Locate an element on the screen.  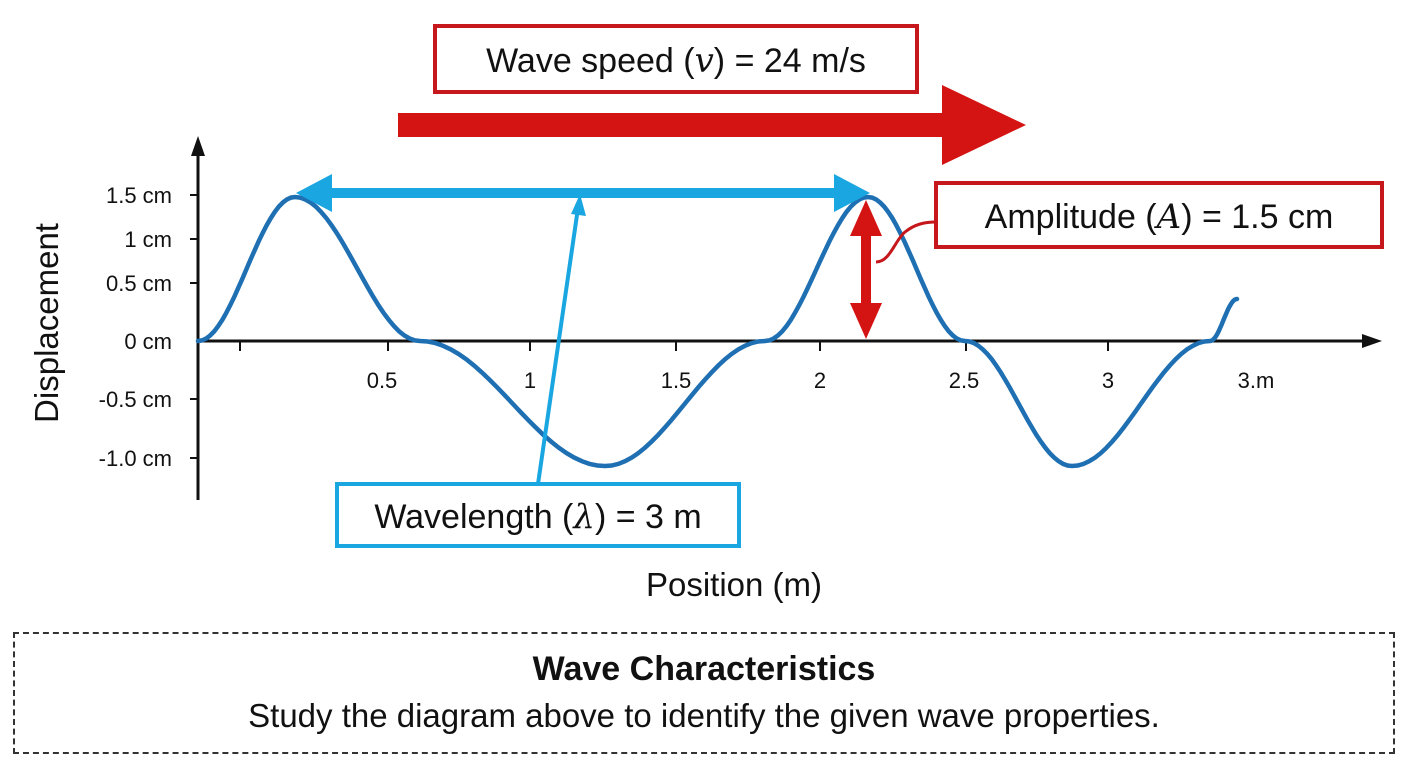
amplitude-label-box is located at coordinates (1159, 215).